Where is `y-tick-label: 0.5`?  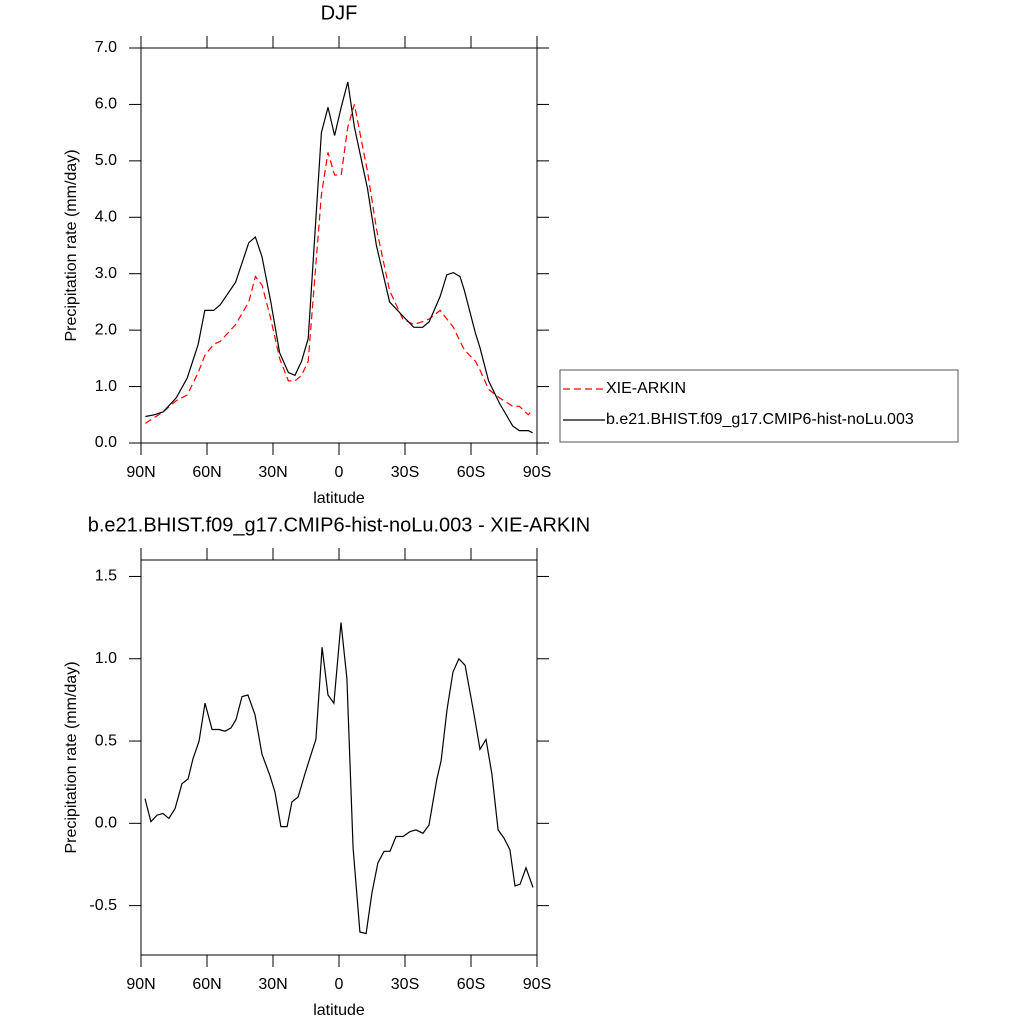 y-tick-label: 0.5 is located at coordinates (106, 740).